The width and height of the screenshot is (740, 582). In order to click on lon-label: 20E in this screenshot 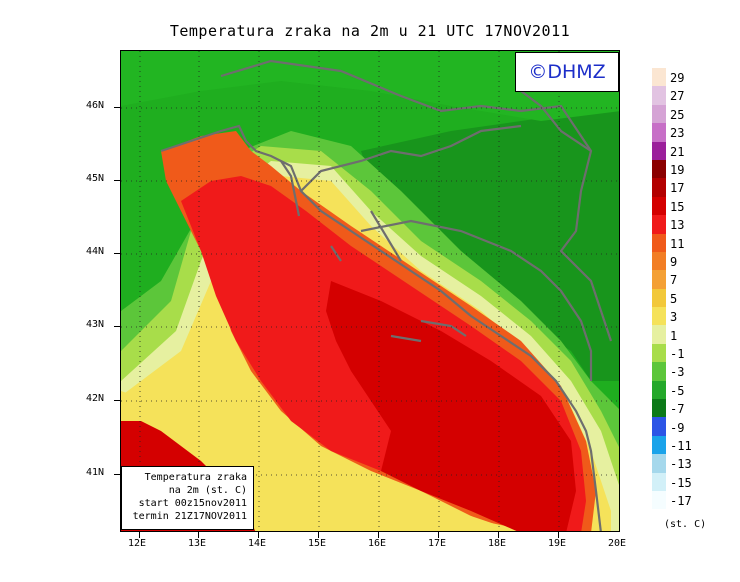, I will do `click(617, 543)`.